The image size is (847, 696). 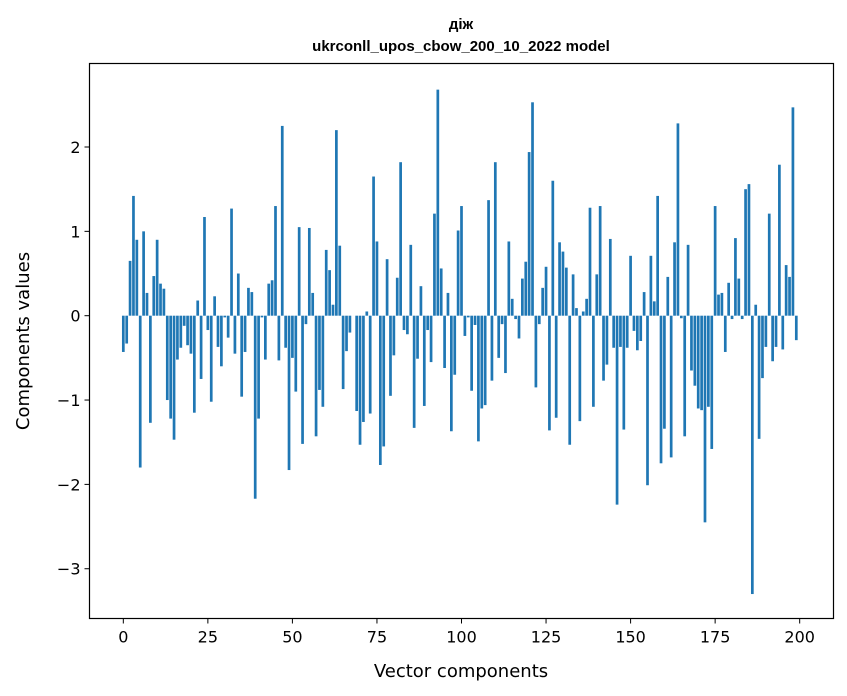 I want to click on y-tick-label: 1, so click(x=75, y=231).